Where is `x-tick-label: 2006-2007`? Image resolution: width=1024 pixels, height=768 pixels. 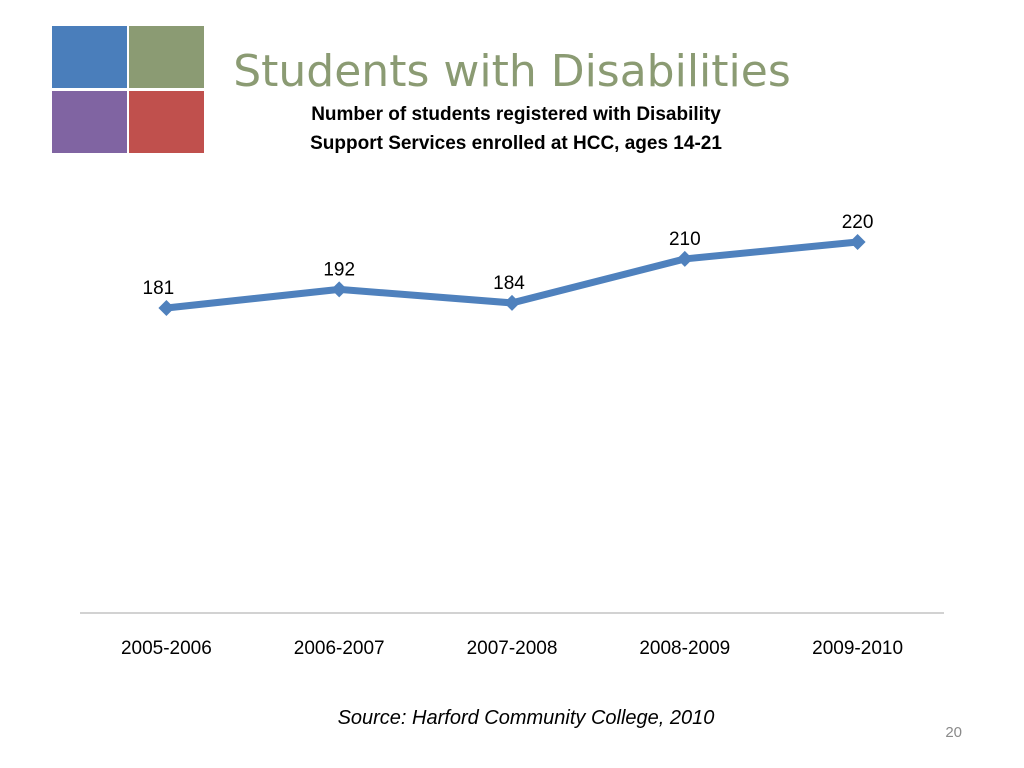 x-tick-label: 2006-2007 is located at coordinates (339, 648).